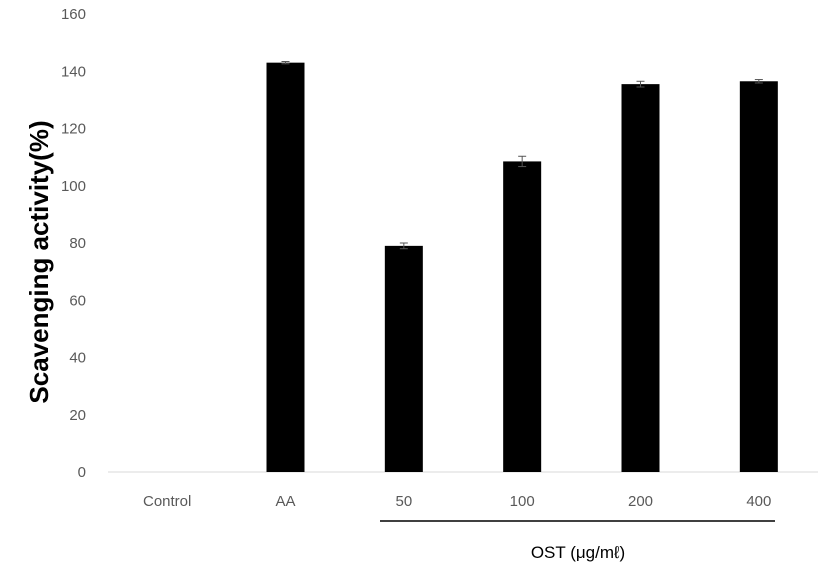 The height and width of the screenshot is (565, 827). I want to click on y-tick-label: 40, so click(77, 358).